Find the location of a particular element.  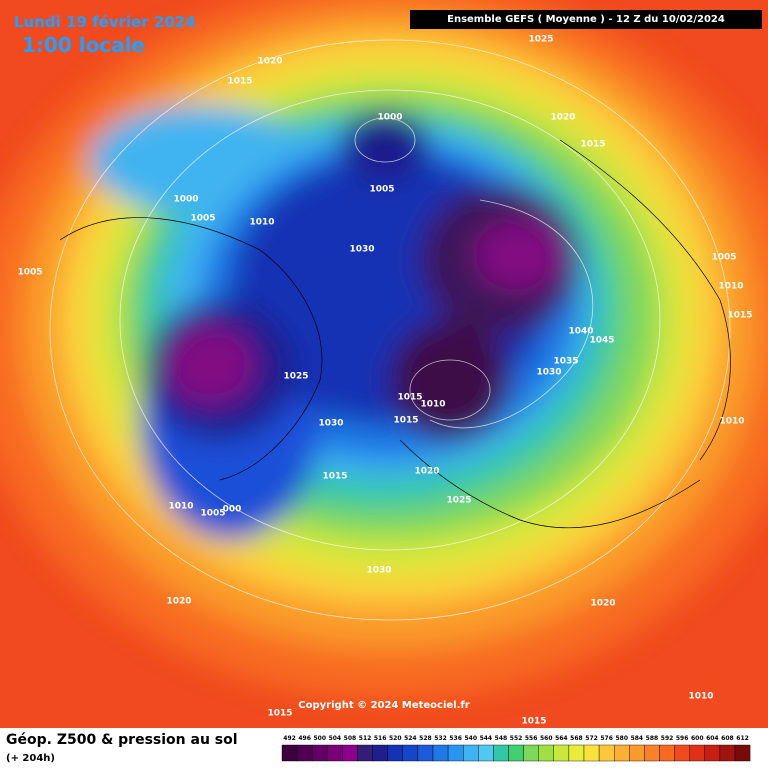

scale-label: 504 is located at coordinates (335, 738).